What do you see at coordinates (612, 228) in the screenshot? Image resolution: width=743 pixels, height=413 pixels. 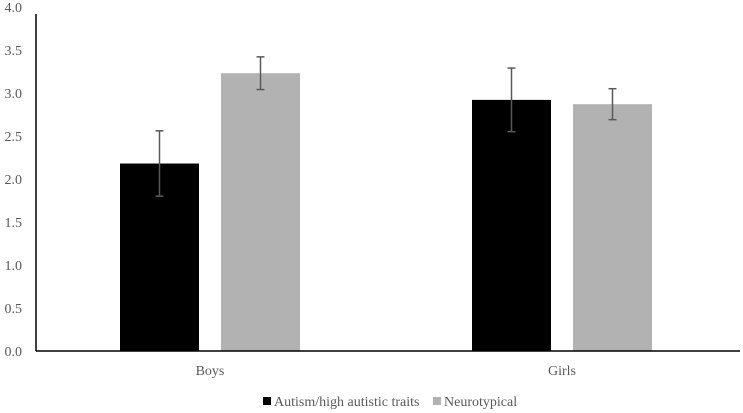 I see `bar-girls-neurotypical` at bounding box center [612, 228].